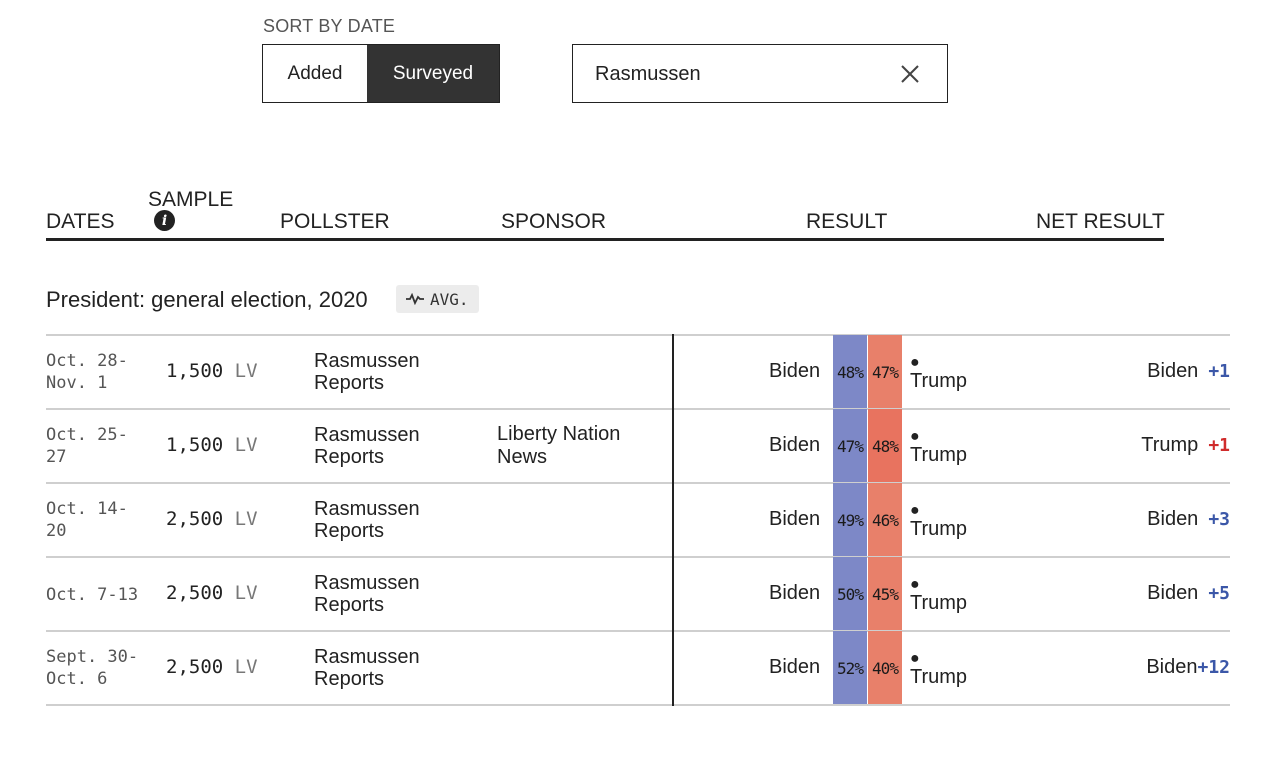 The height and width of the screenshot is (757, 1280). What do you see at coordinates (315, 73) in the screenshot?
I see `sort-added-button: Added` at bounding box center [315, 73].